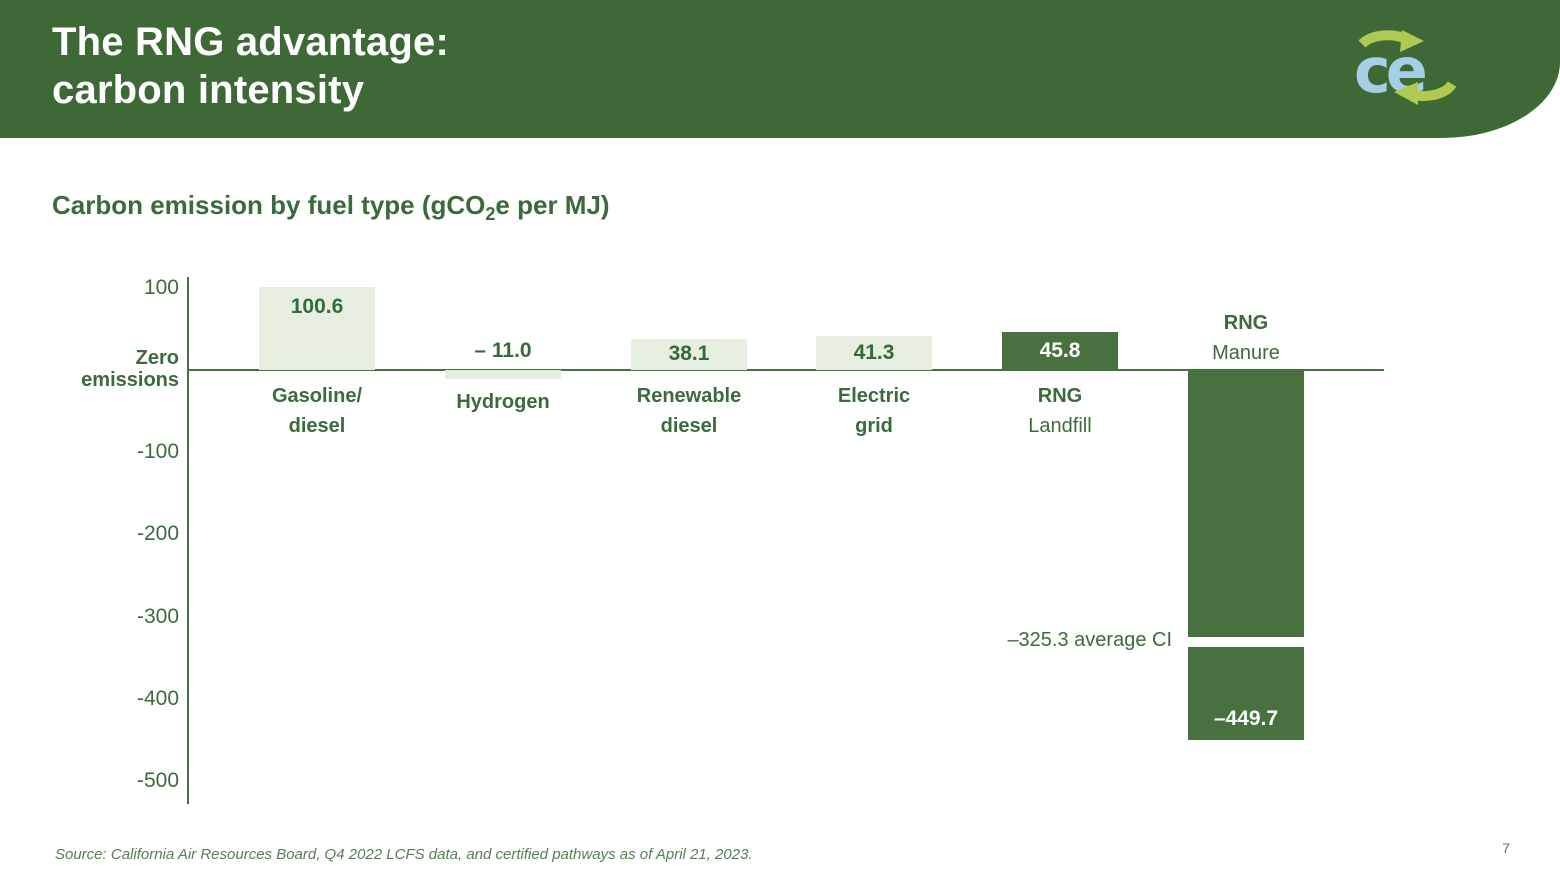 The image size is (1560, 882). I want to click on bar-category-label: RNG Manure, so click(1246, 338).